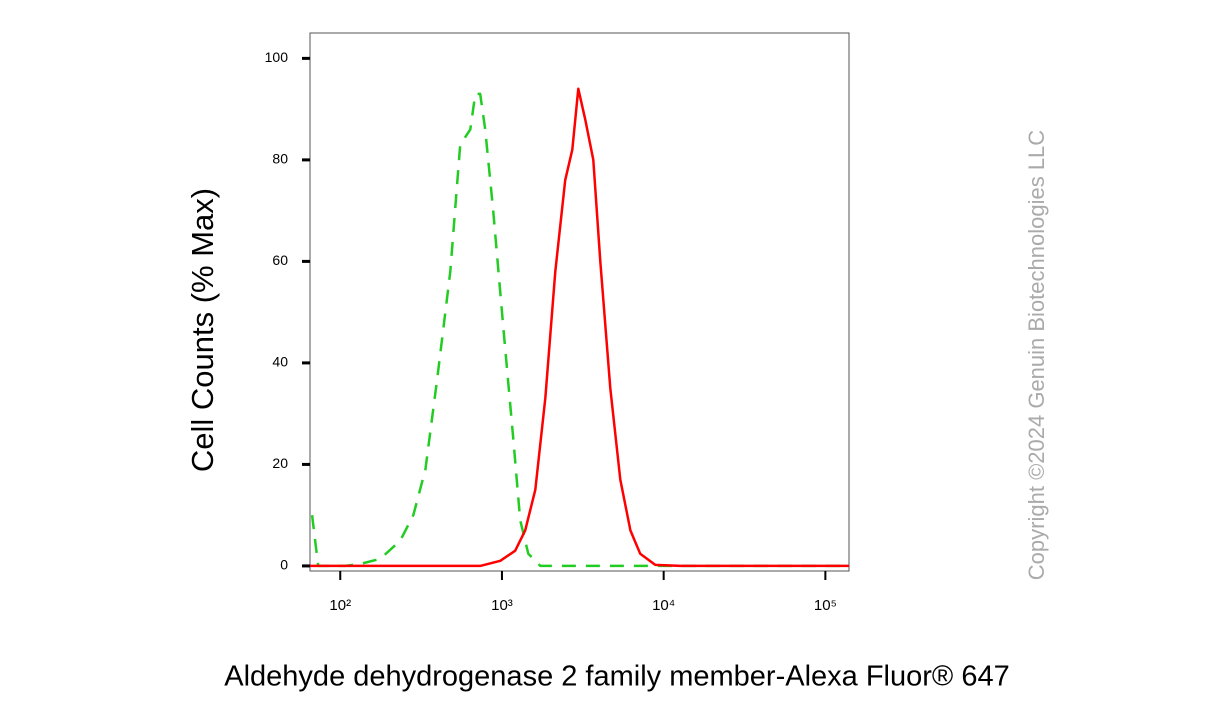 The image size is (1207, 717). Describe the element at coordinates (202, 330) in the screenshot. I see `y-axis-label: Cell Counts (% Max)` at that location.